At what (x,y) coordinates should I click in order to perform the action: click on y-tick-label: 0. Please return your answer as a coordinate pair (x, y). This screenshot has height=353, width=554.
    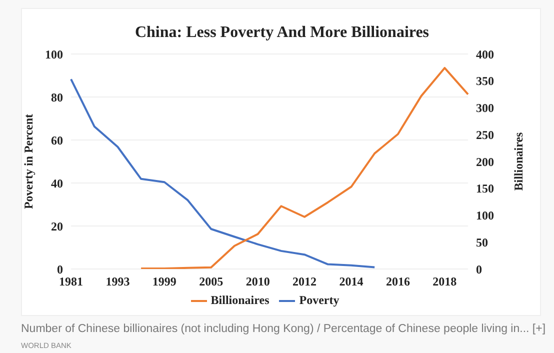
    Looking at the image, I should click on (60, 269).